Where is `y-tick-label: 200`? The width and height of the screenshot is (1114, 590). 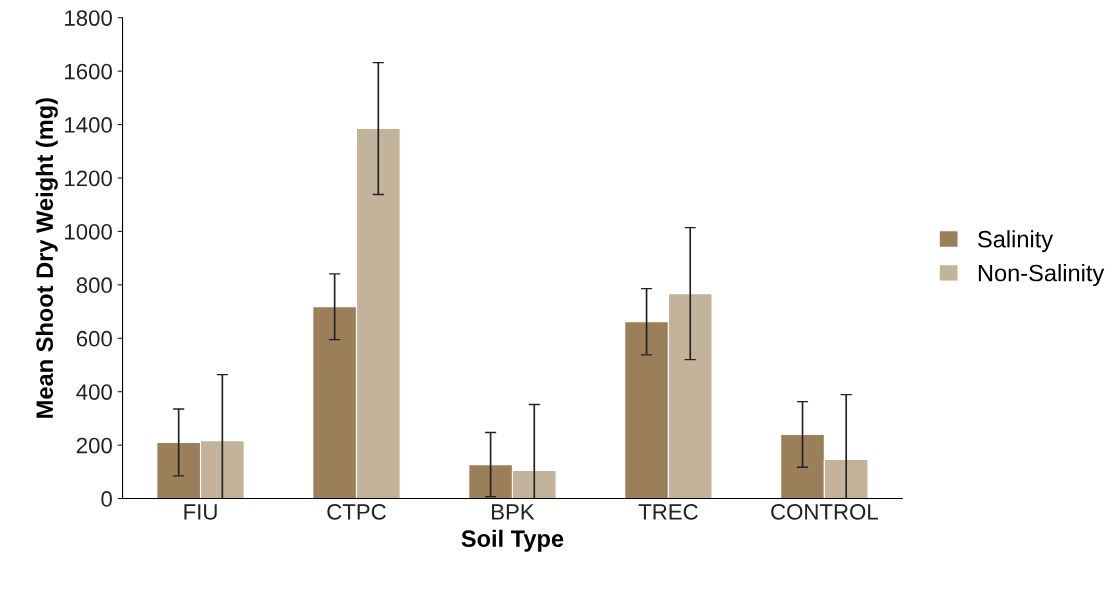
y-tick-label: 200 is located at coordinates (94, 445).